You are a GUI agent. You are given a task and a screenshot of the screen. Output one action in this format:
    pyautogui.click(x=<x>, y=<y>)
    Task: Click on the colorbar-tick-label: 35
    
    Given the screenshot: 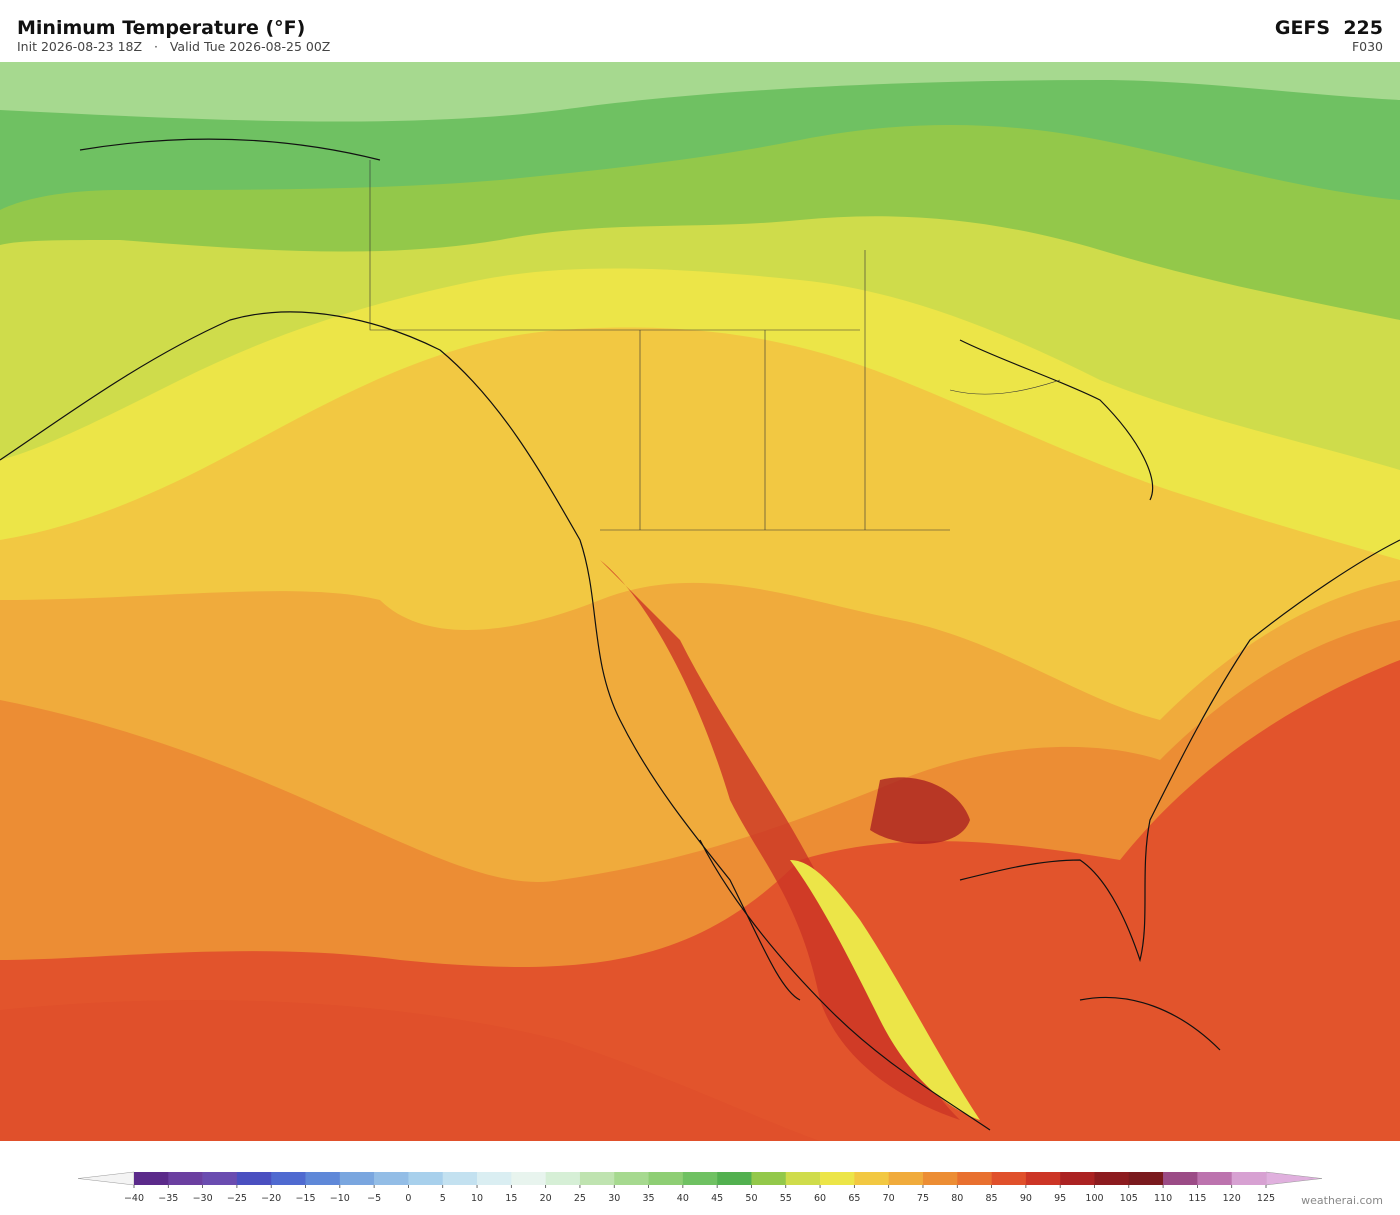 What is the action you would take?
    pyautogui.click(x=648, y=1198)
    